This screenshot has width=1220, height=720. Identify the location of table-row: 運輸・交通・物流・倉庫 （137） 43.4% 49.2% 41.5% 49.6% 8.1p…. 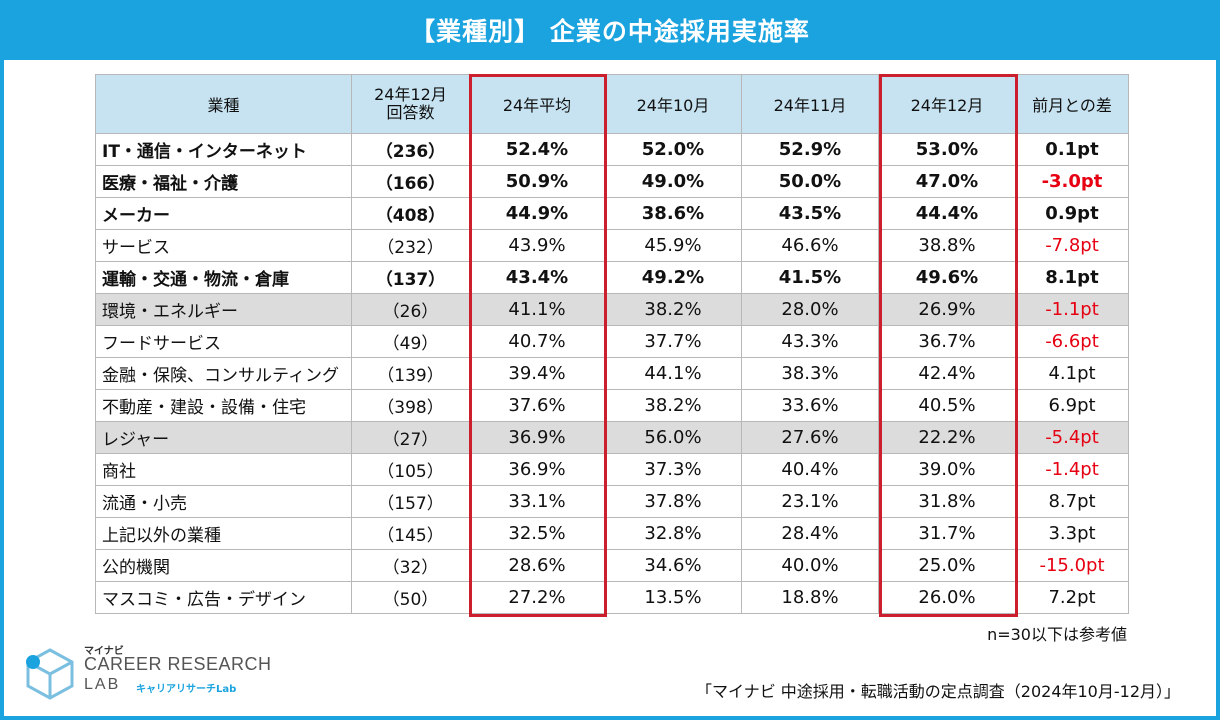
(612, 277).